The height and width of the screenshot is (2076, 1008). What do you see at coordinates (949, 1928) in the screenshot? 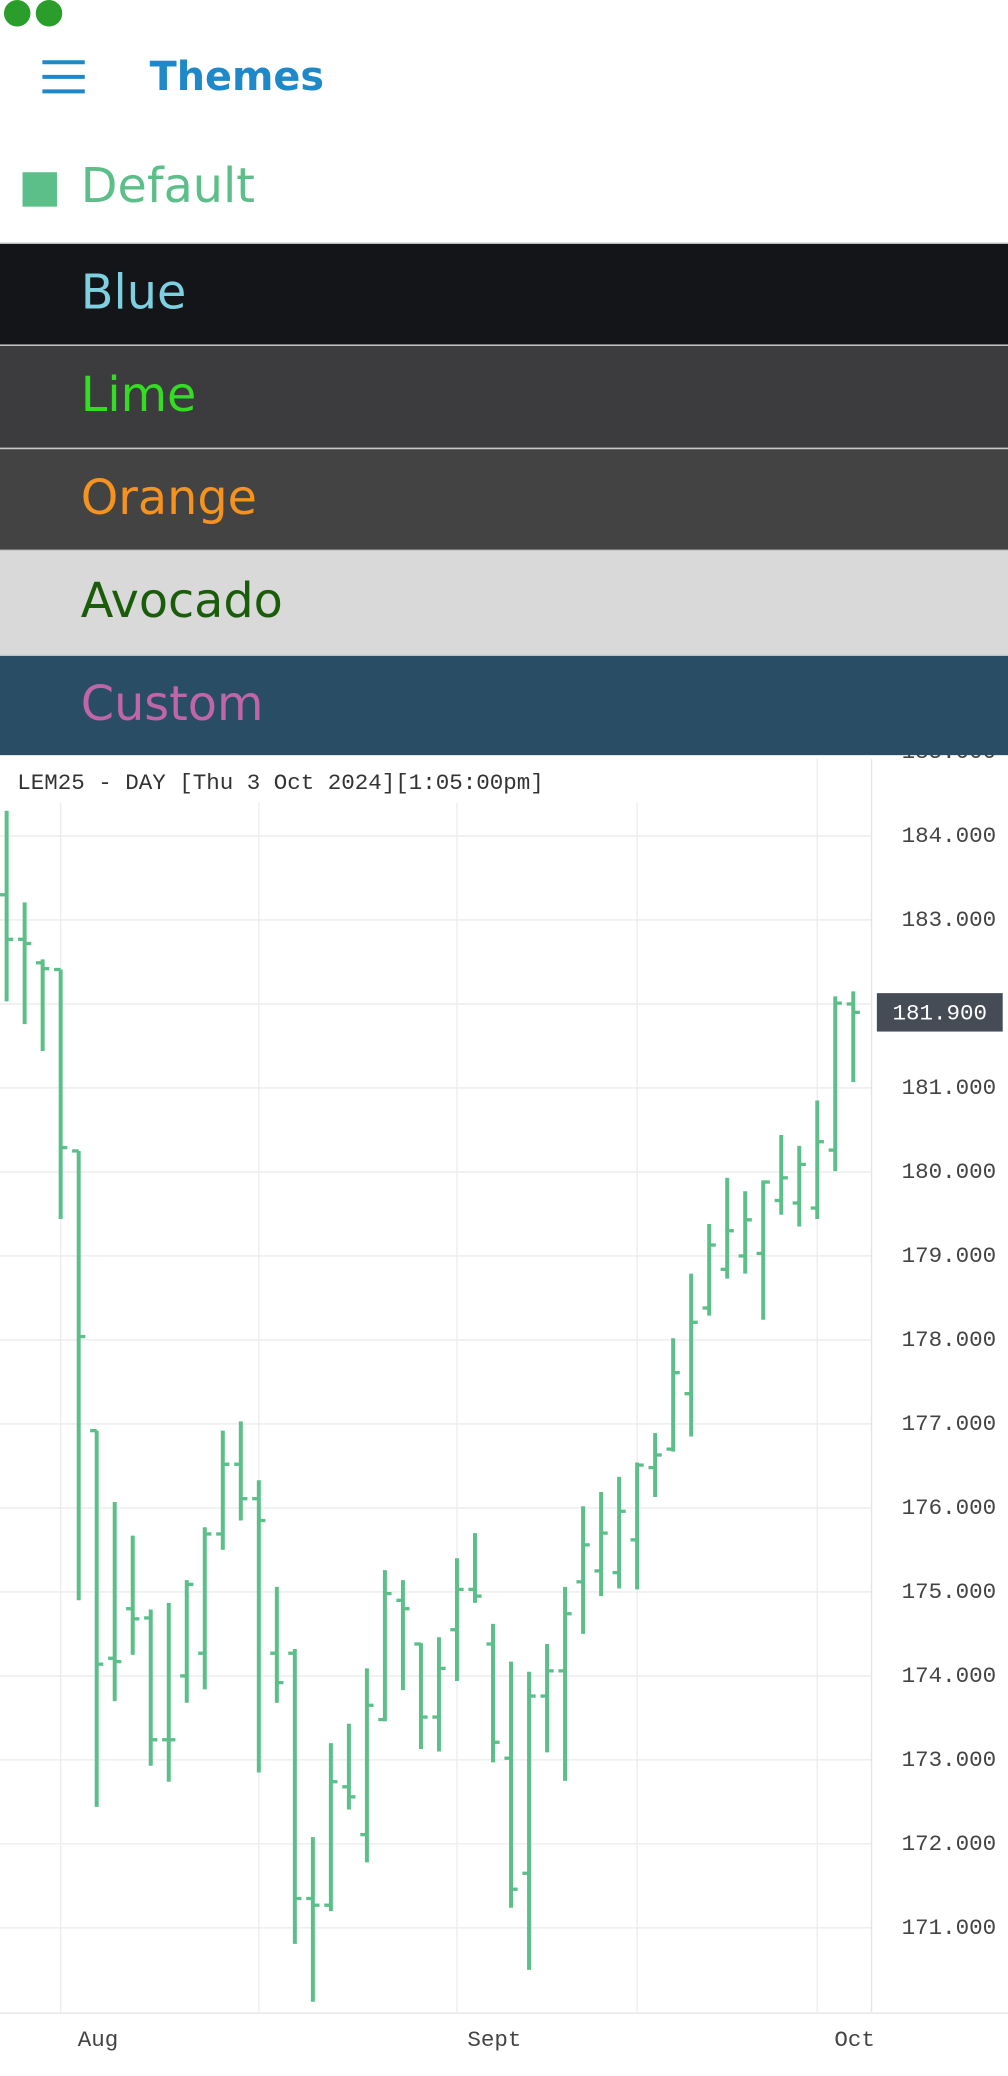
I see `y-tick-label: 171.000` at bounding box center [949, 1928].